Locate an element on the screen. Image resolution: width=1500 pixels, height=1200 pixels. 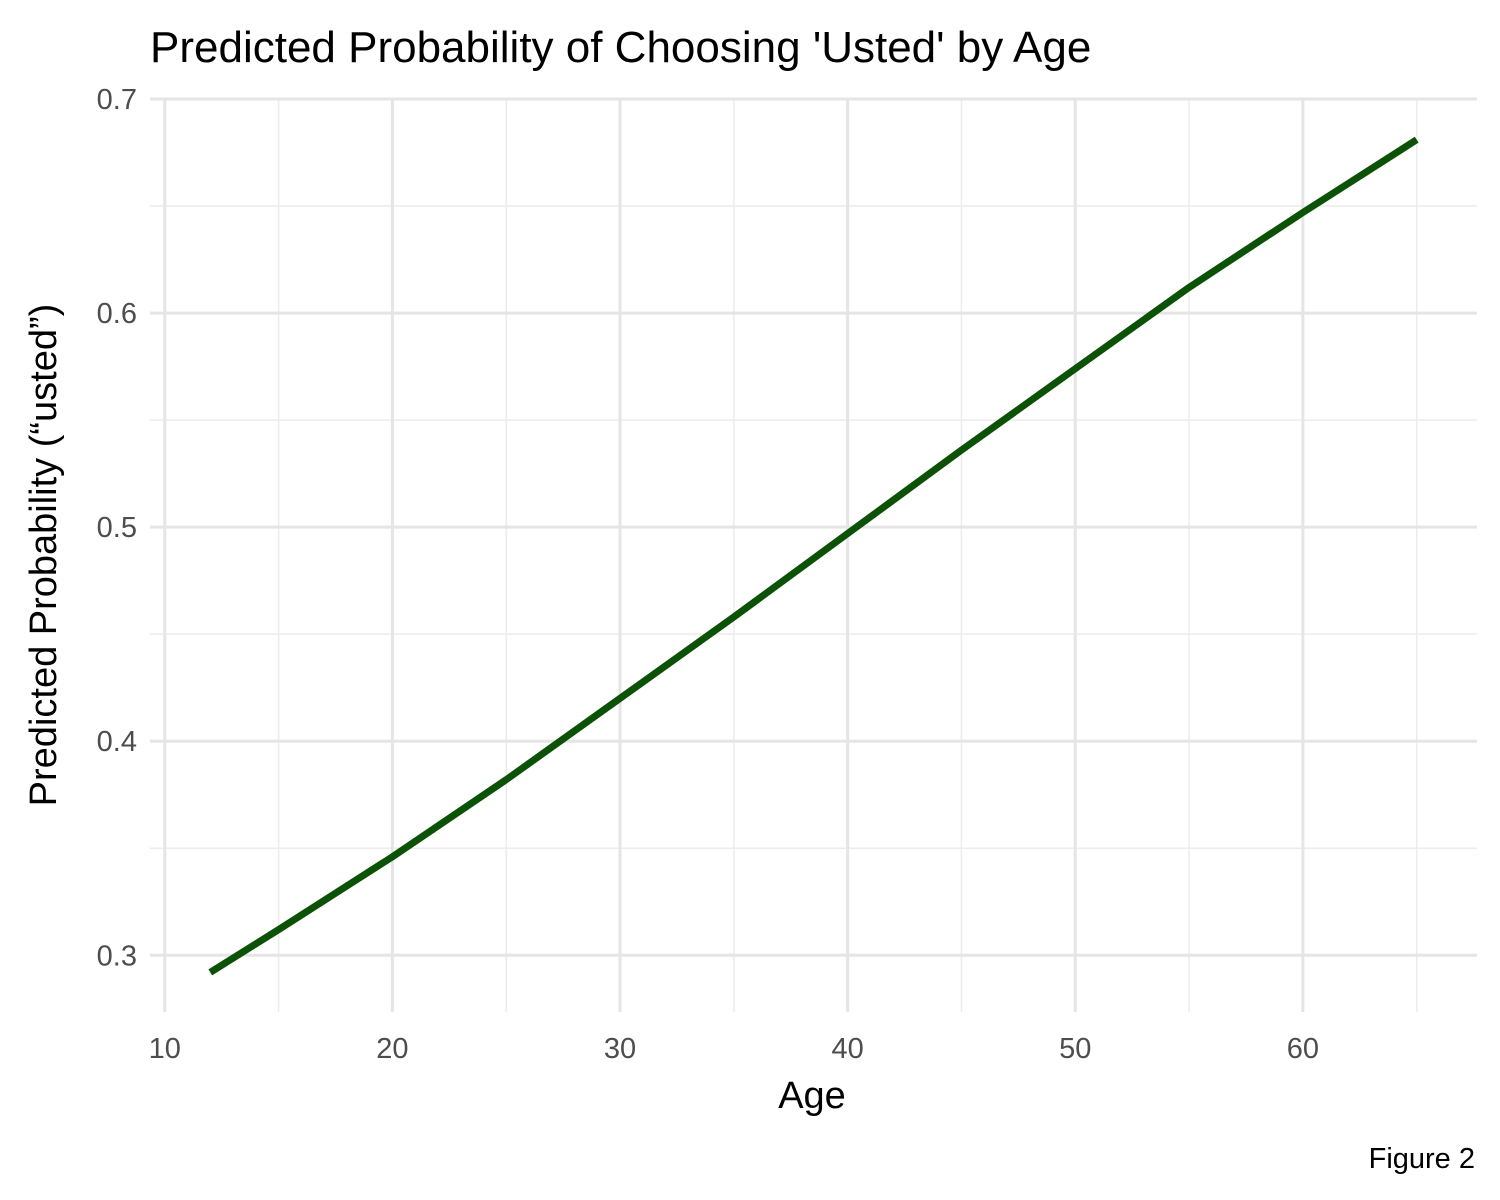
y-axis-title: Predicted Probability (“usted”) is located at coordinates (44, 555).